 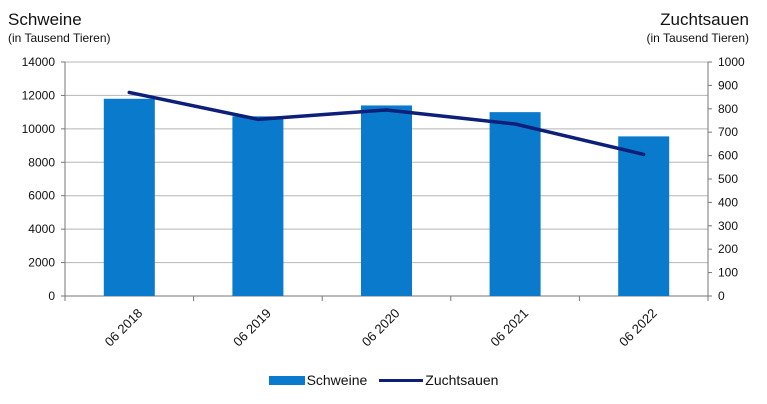 What do you see at coordinates (39, 62) in the screenshot?
I see `y-left-tick-label: 14000` at bounding box center [39, 62].